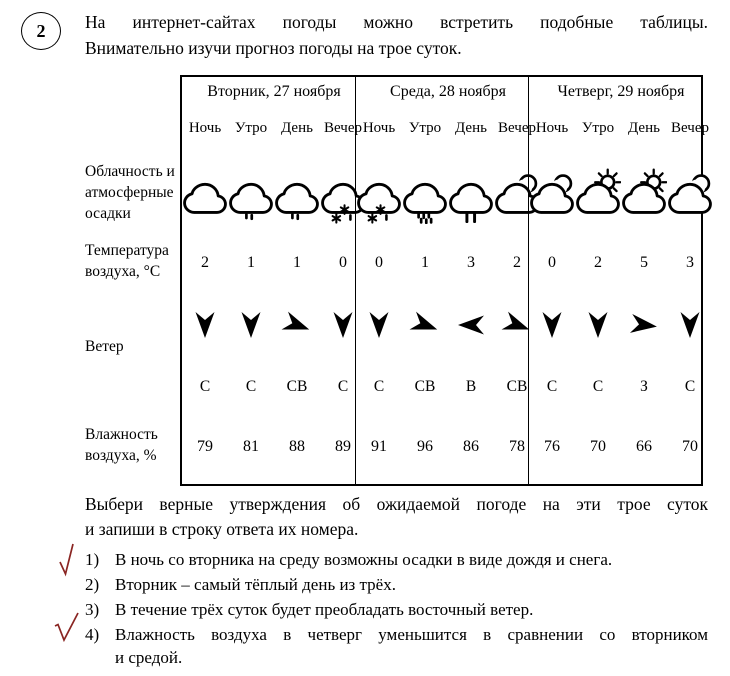 The image size is (730, 676). What do you see at coordinates (644, 386) in the screenshot?
I see `wind-direction-label: З` at bounding box center [644, 386].